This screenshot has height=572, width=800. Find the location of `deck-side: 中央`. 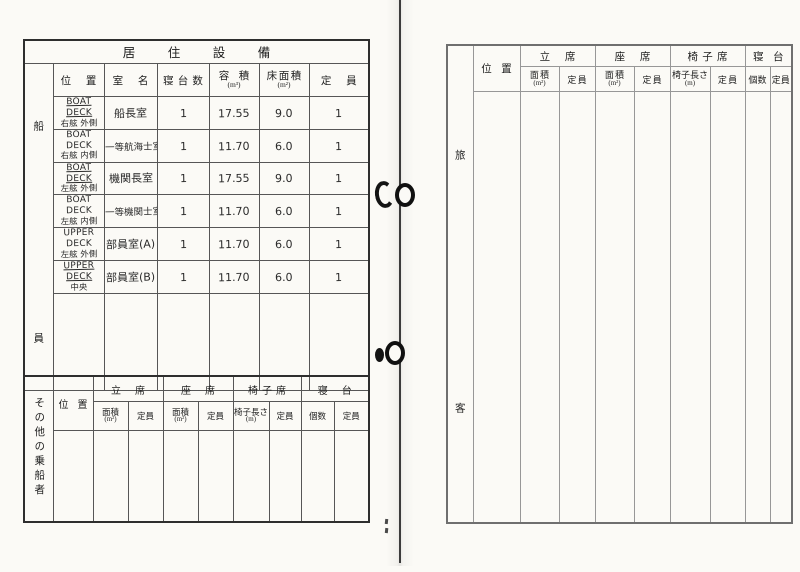

deck-side: 中央 is located at coordinates (78, 287).